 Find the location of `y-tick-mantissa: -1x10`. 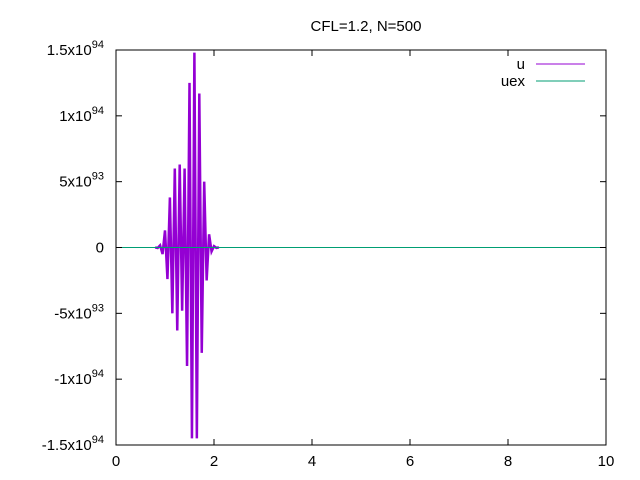

y-tick-mantissa: -1x10 is located at coordinates (73, 379).